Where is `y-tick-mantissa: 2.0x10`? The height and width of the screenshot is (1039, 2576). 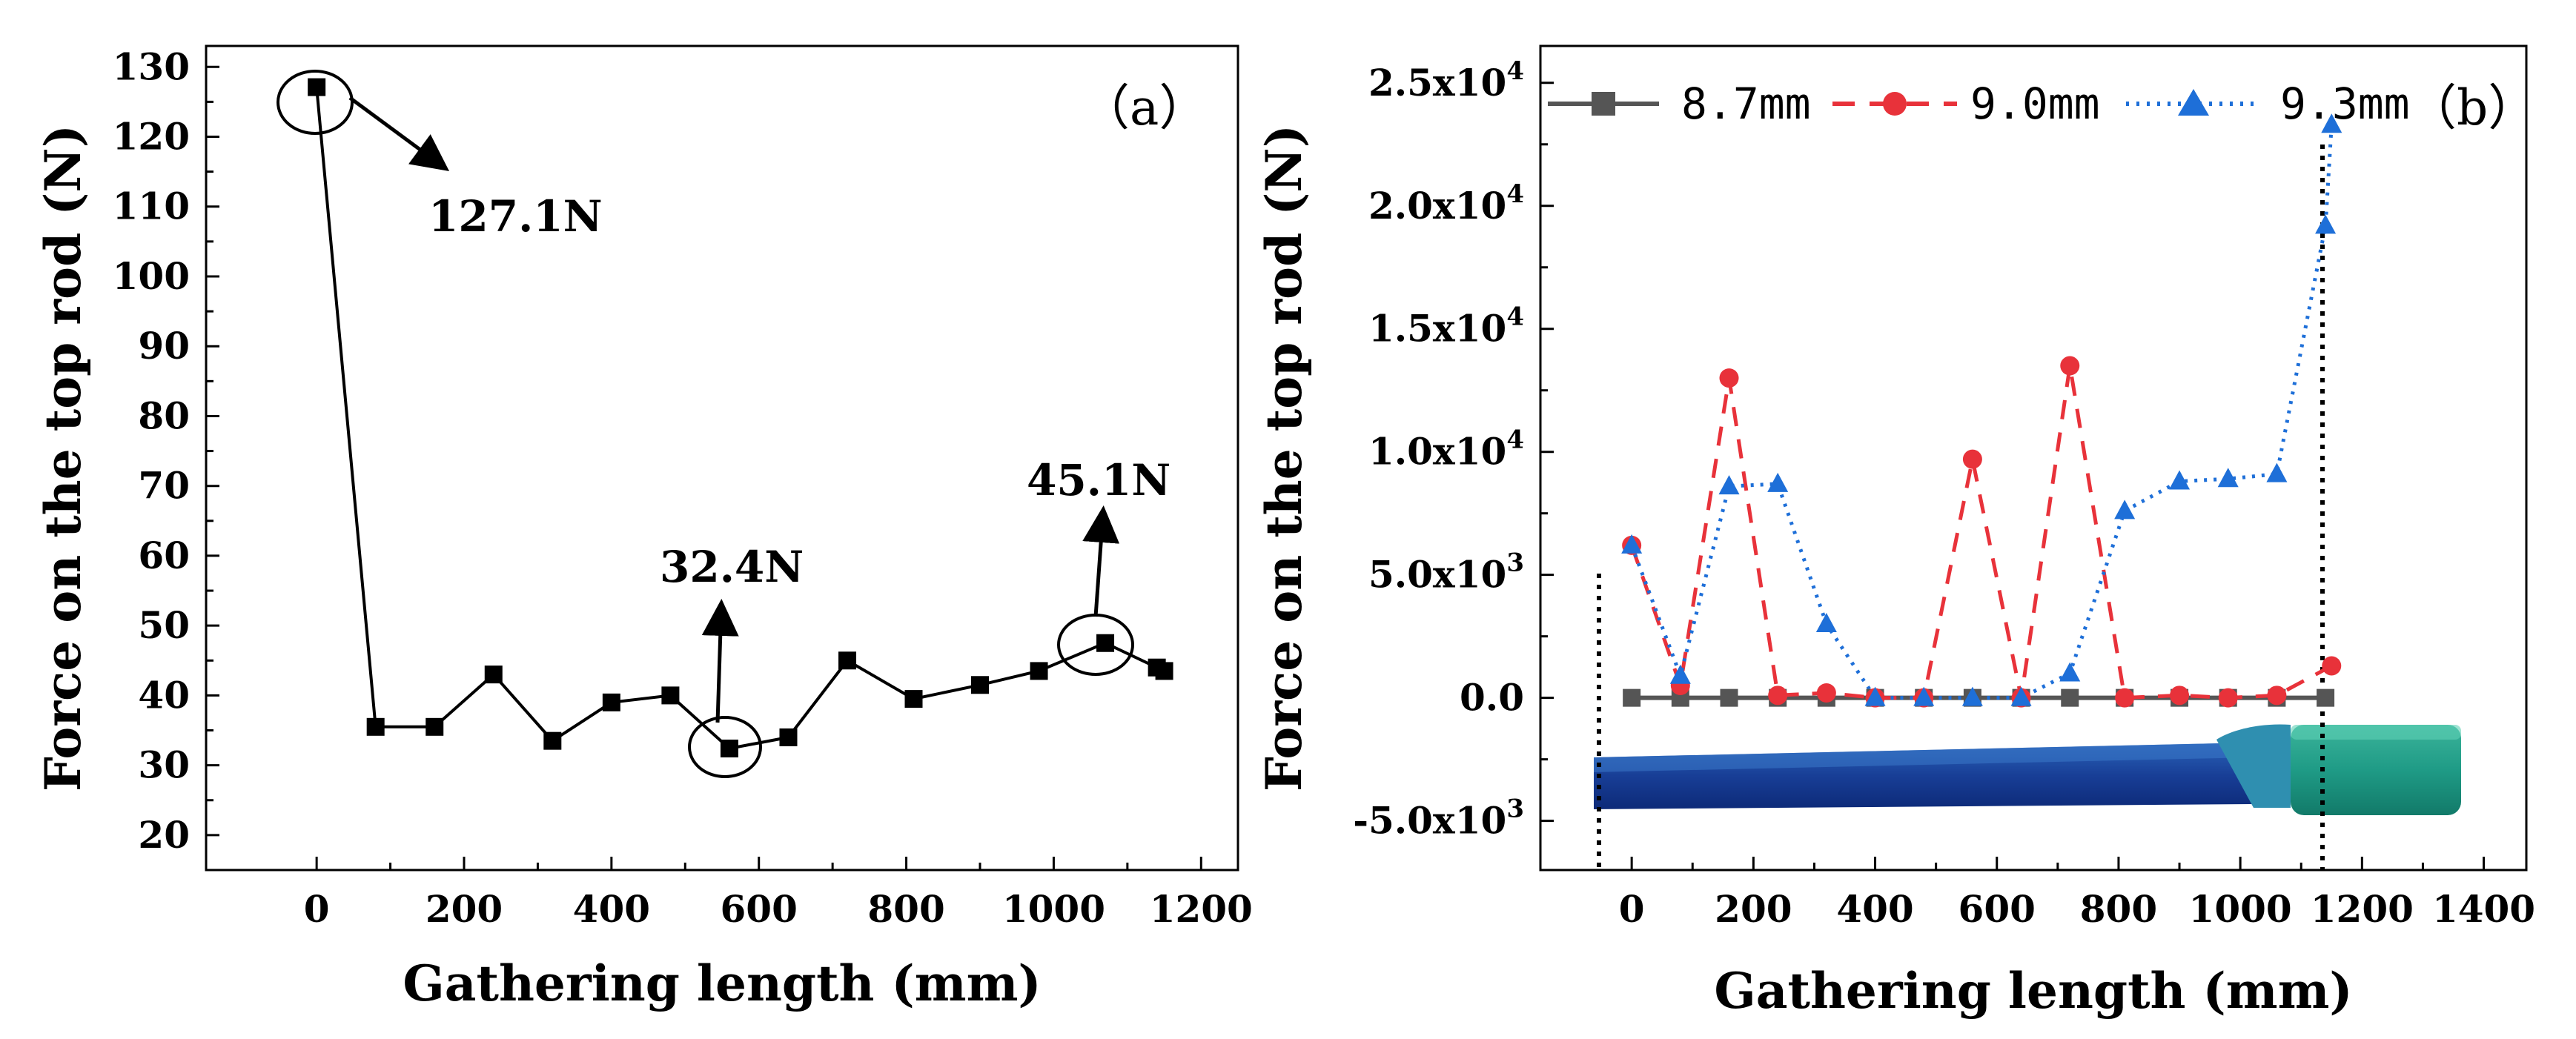
y-tick-mantissa: 2.0x10 is located at coordinates (1437, 206).